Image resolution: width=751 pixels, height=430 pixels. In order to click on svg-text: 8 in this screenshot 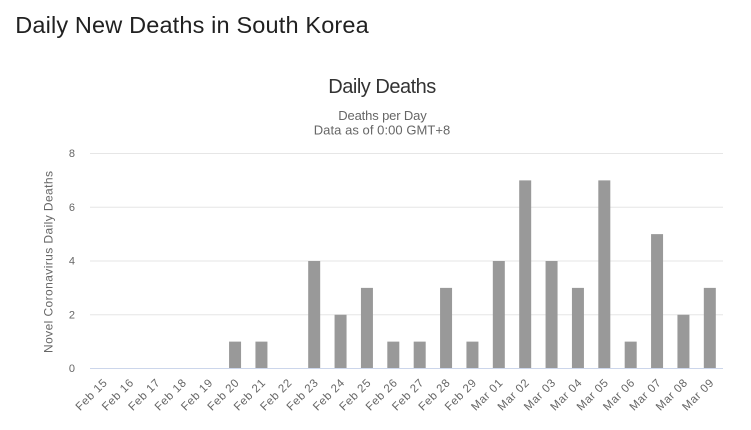, I will do `click(72, 154)`.